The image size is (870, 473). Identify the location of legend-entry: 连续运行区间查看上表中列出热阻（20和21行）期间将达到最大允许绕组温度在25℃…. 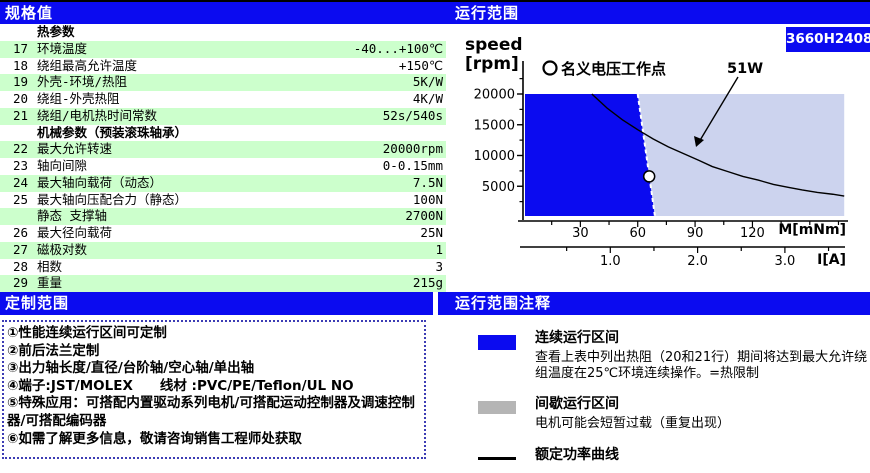
(674, 355).